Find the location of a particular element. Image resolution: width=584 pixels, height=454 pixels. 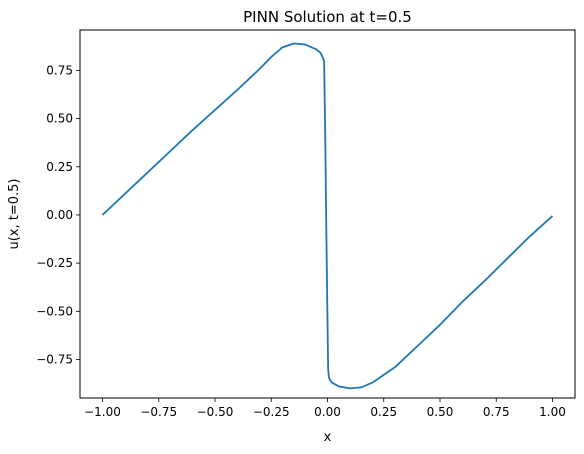

y-tick-label: −0.25 is located at coordinates (54, 263).